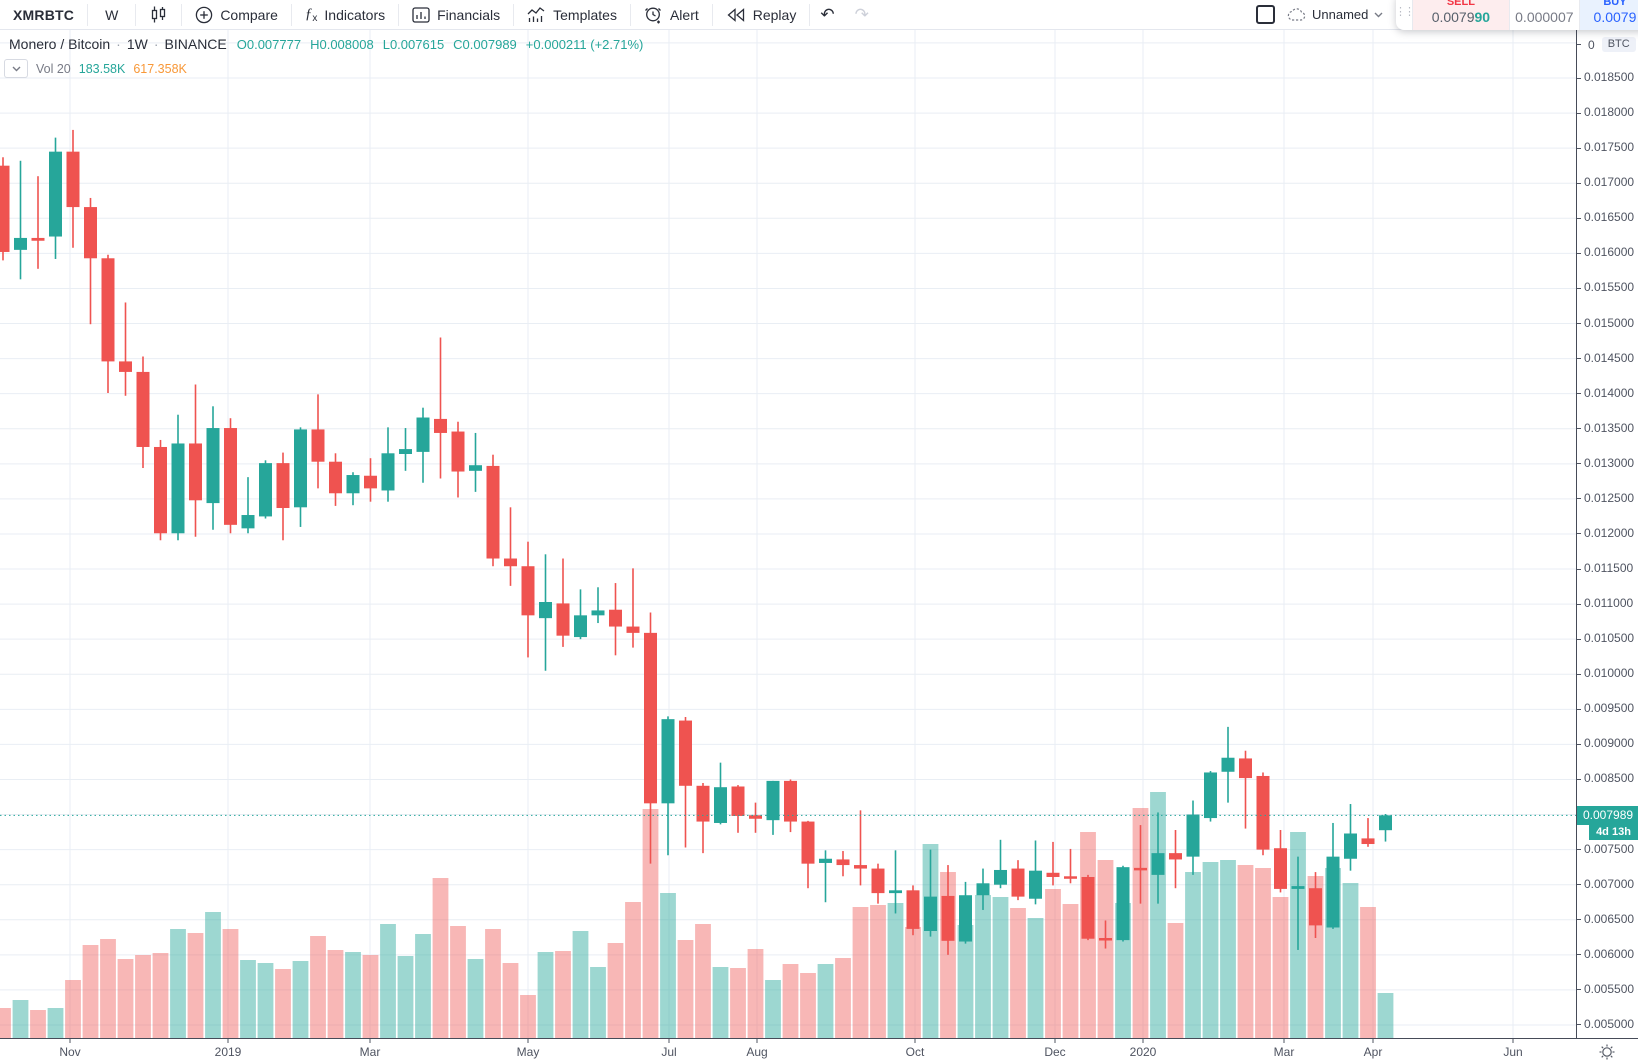  I want to click on price-tick-label: 0.014000, so click(1609, 392).